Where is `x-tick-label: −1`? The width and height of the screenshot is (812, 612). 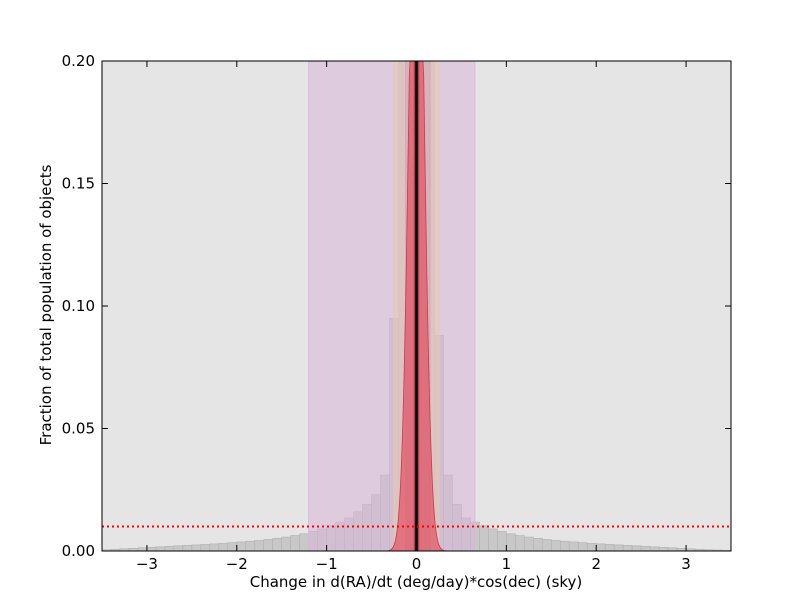 x-tick-label: −1 is located at coordinates (327, 564).